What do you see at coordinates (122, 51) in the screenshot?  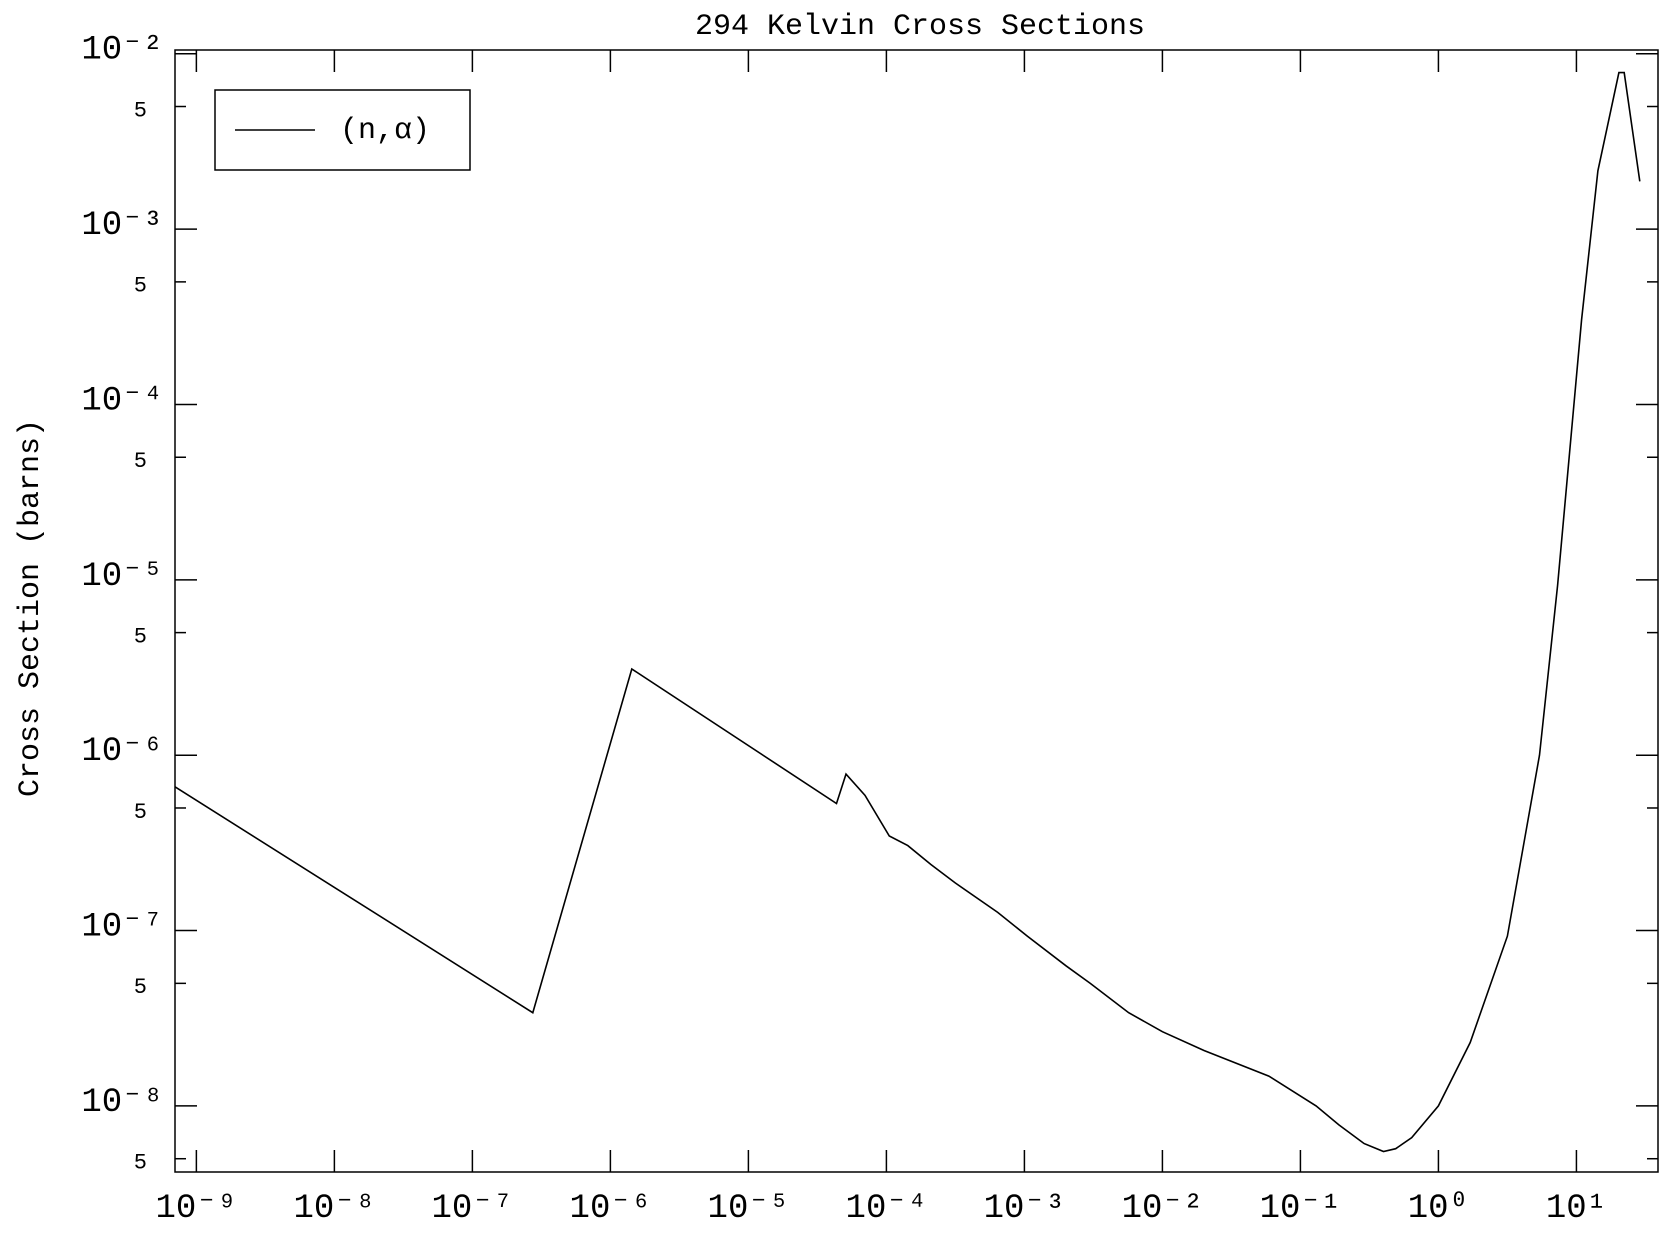 I see `y-tick-label: 10⁻²` at bounding box center [122, 51].